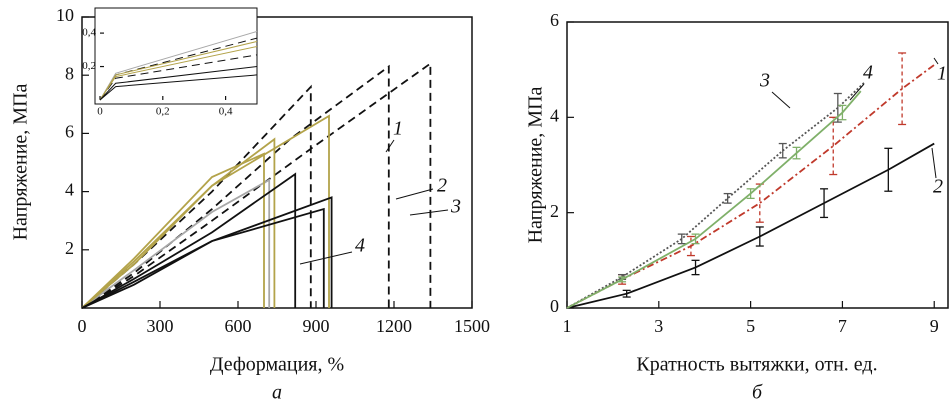 This screenshot has width=951, height=408. Describe the element at coordinates (160, 326) in the screenshot. I see `x-tick-label: 300` at that location.